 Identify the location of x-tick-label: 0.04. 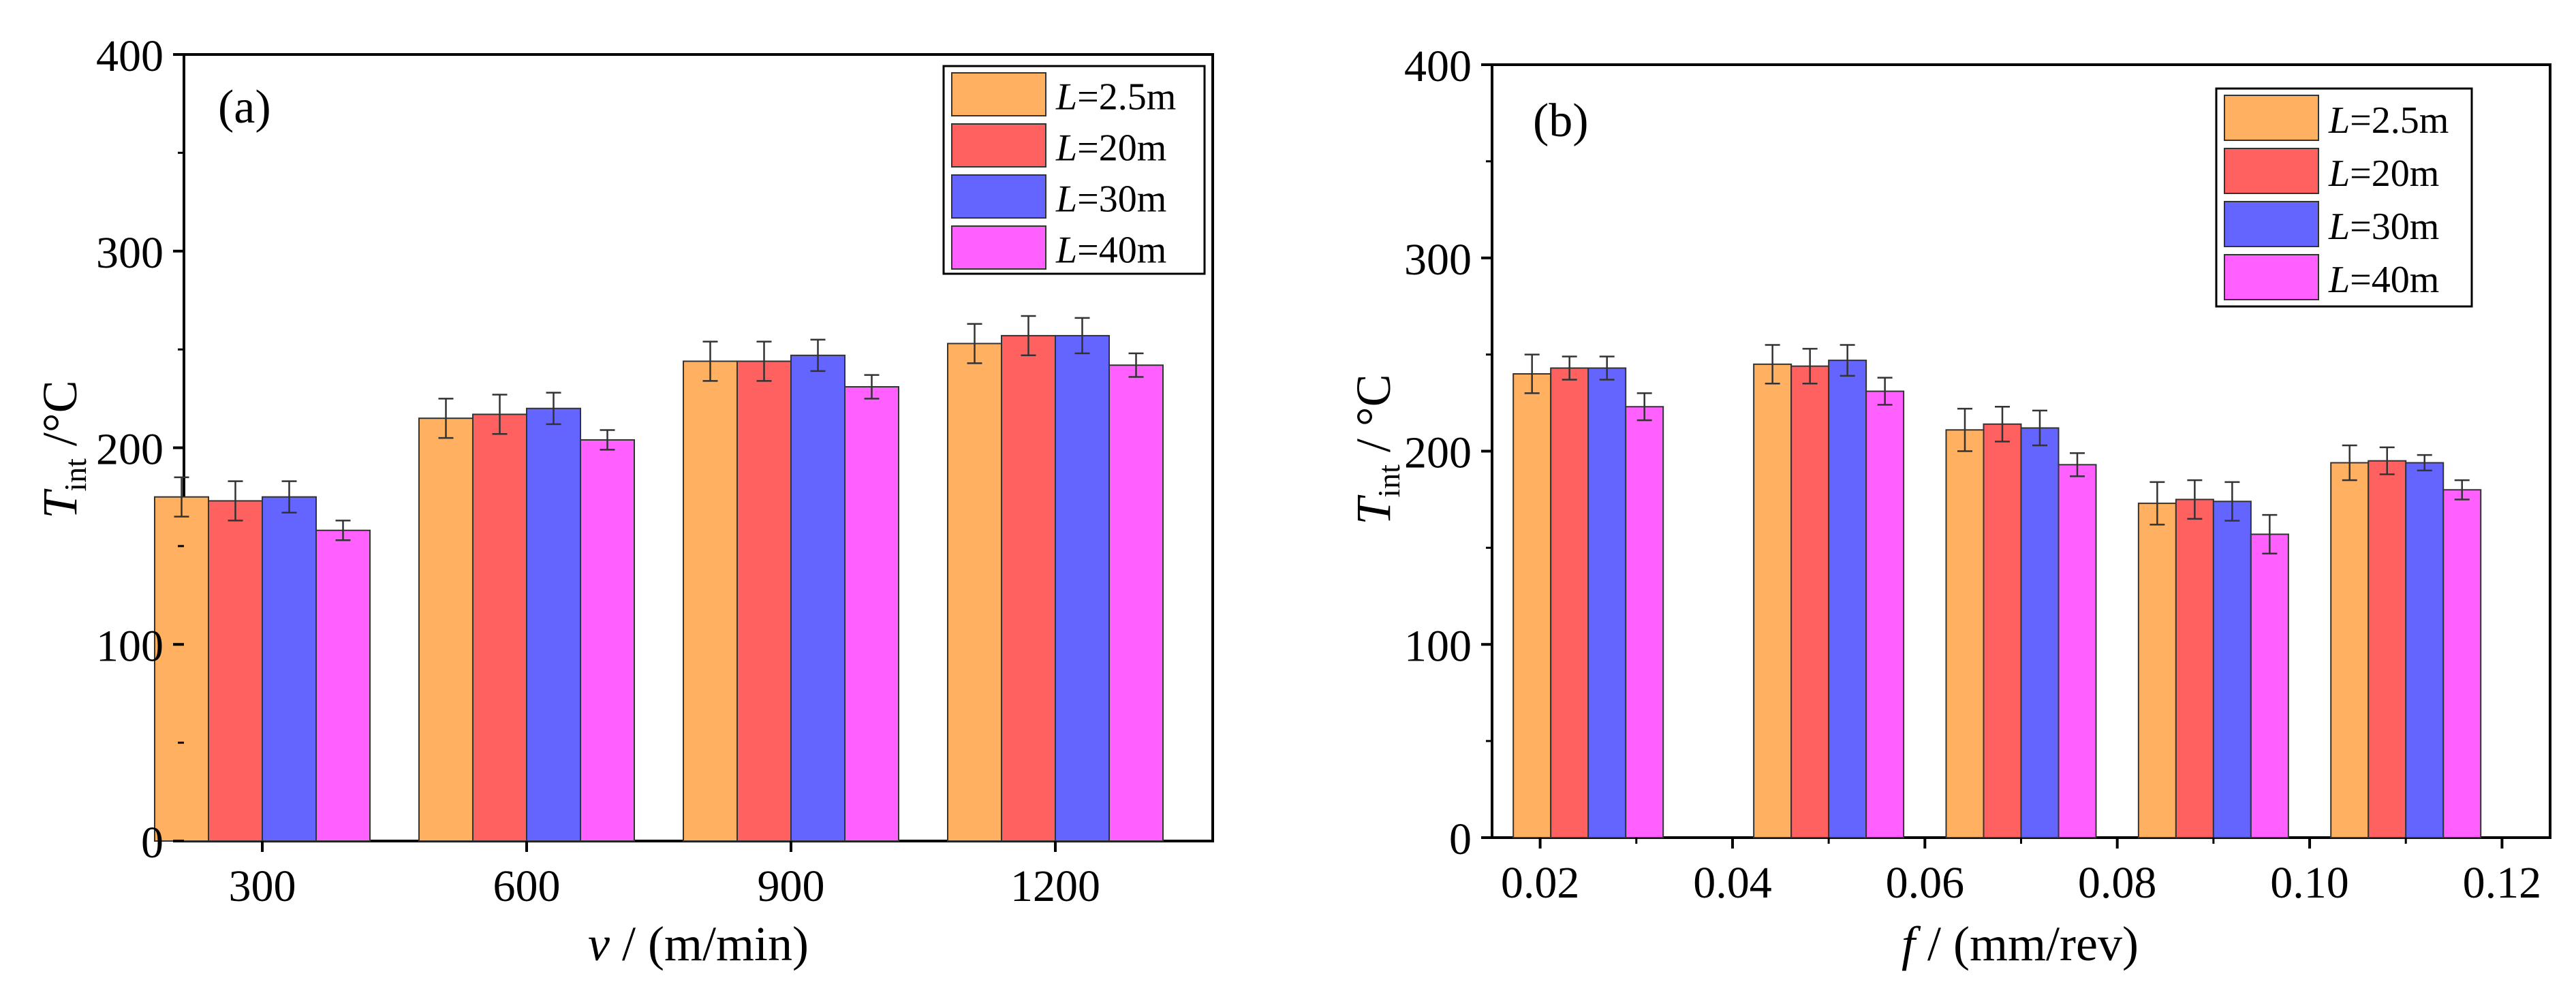
(1732, 883).